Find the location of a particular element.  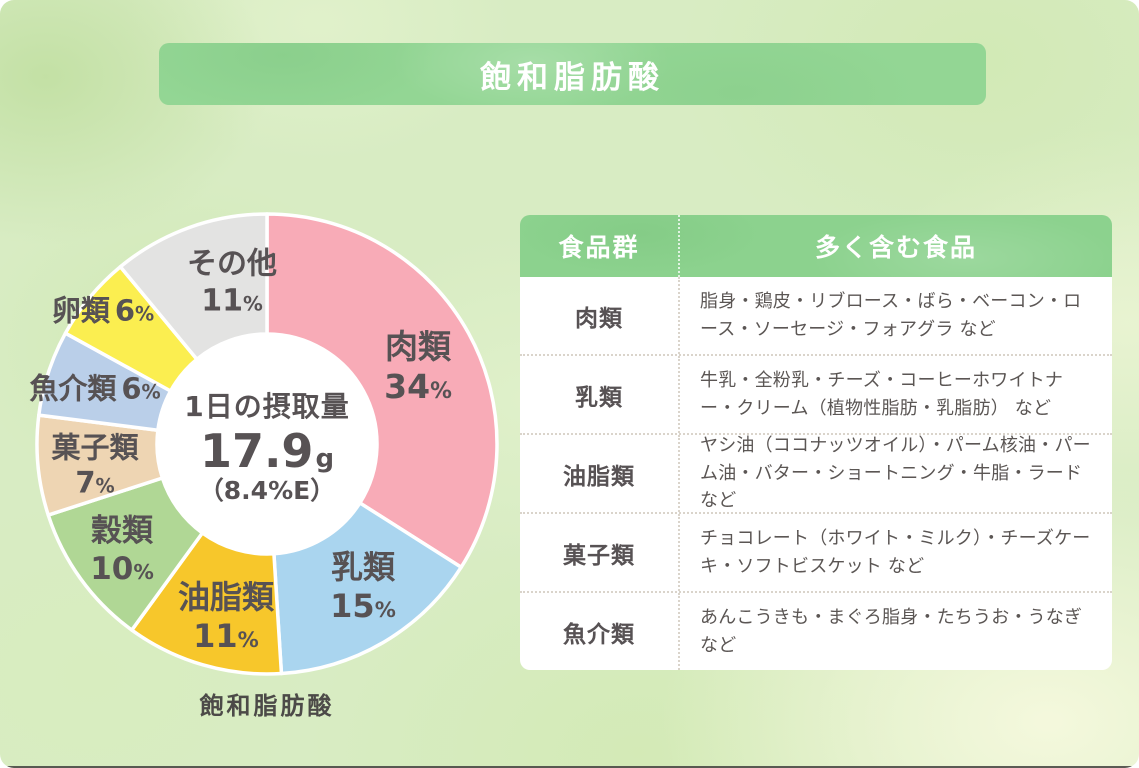

table-row-sweets: 菓子類 チョコレート（ホワイト・ミルク）・チーズケーキ・ソフトビスケット など is located at coordinates (816, 551).